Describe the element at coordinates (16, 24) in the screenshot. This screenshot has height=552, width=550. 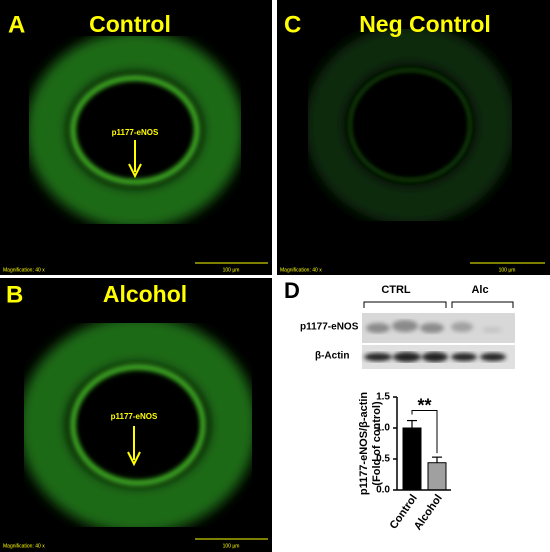
I see `panel-letter: A` at that location.